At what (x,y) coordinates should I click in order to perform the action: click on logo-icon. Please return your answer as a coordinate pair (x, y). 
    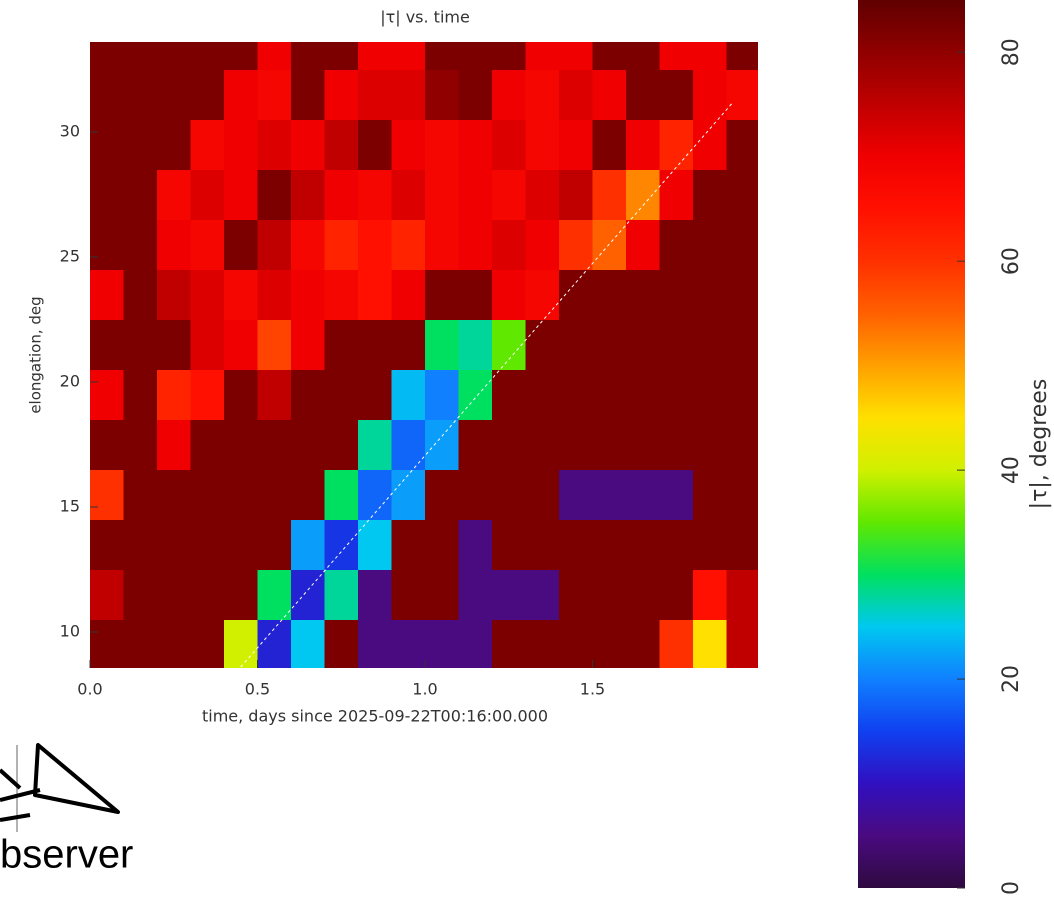
    Looking at the image, I should click on (60, 782).